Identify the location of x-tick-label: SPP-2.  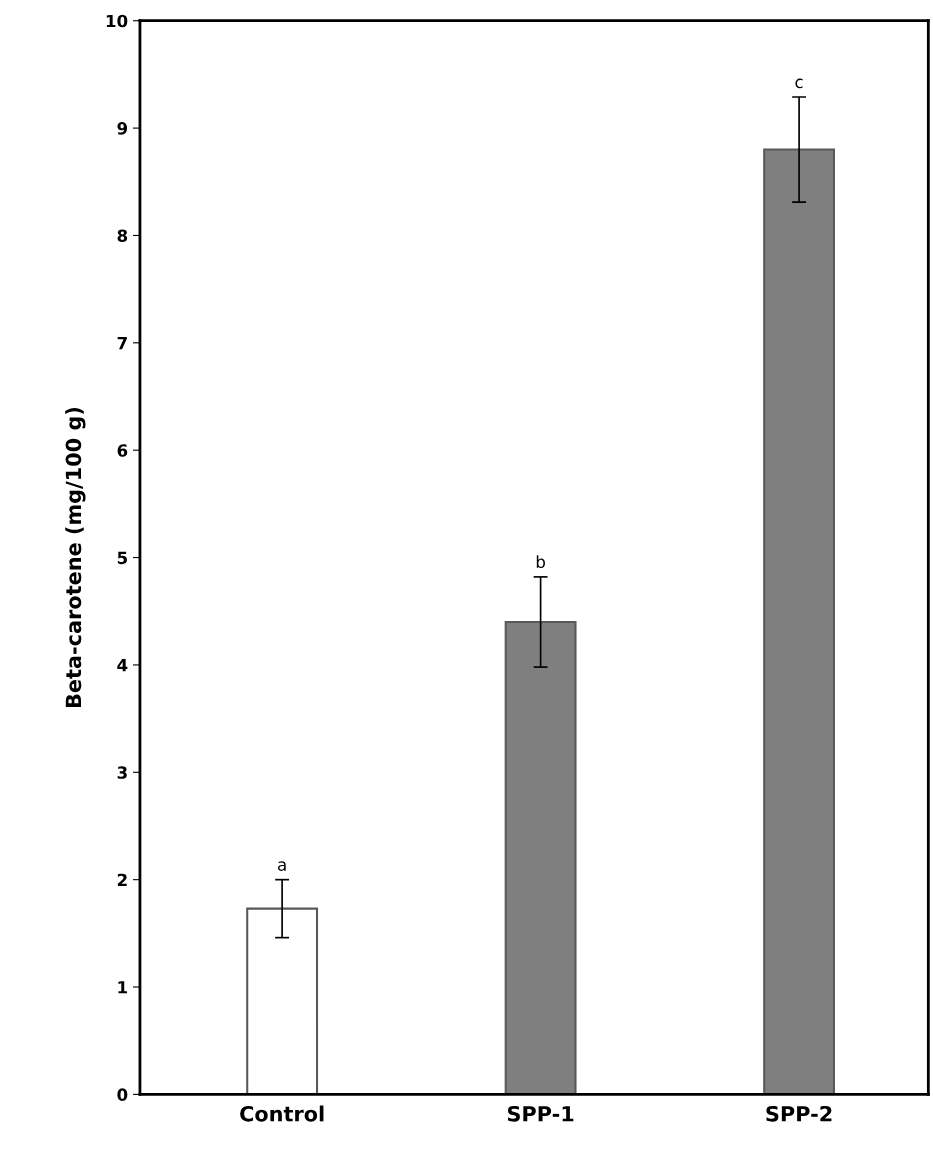
(799, 1113).